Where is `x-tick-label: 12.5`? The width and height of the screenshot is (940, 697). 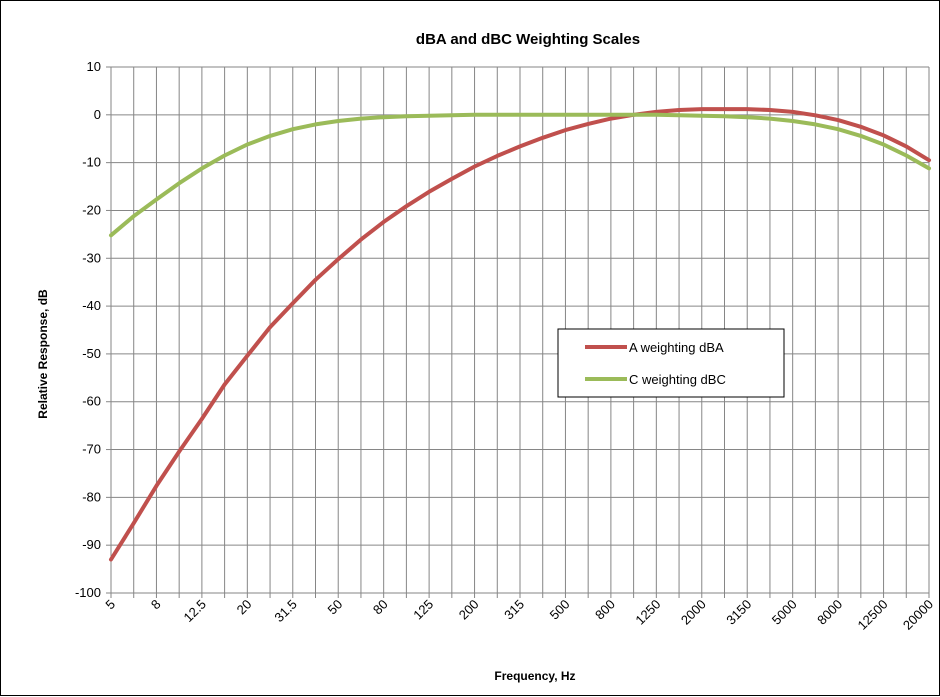
x-tick-label: 12.5 is located at coordinates (195, 611).